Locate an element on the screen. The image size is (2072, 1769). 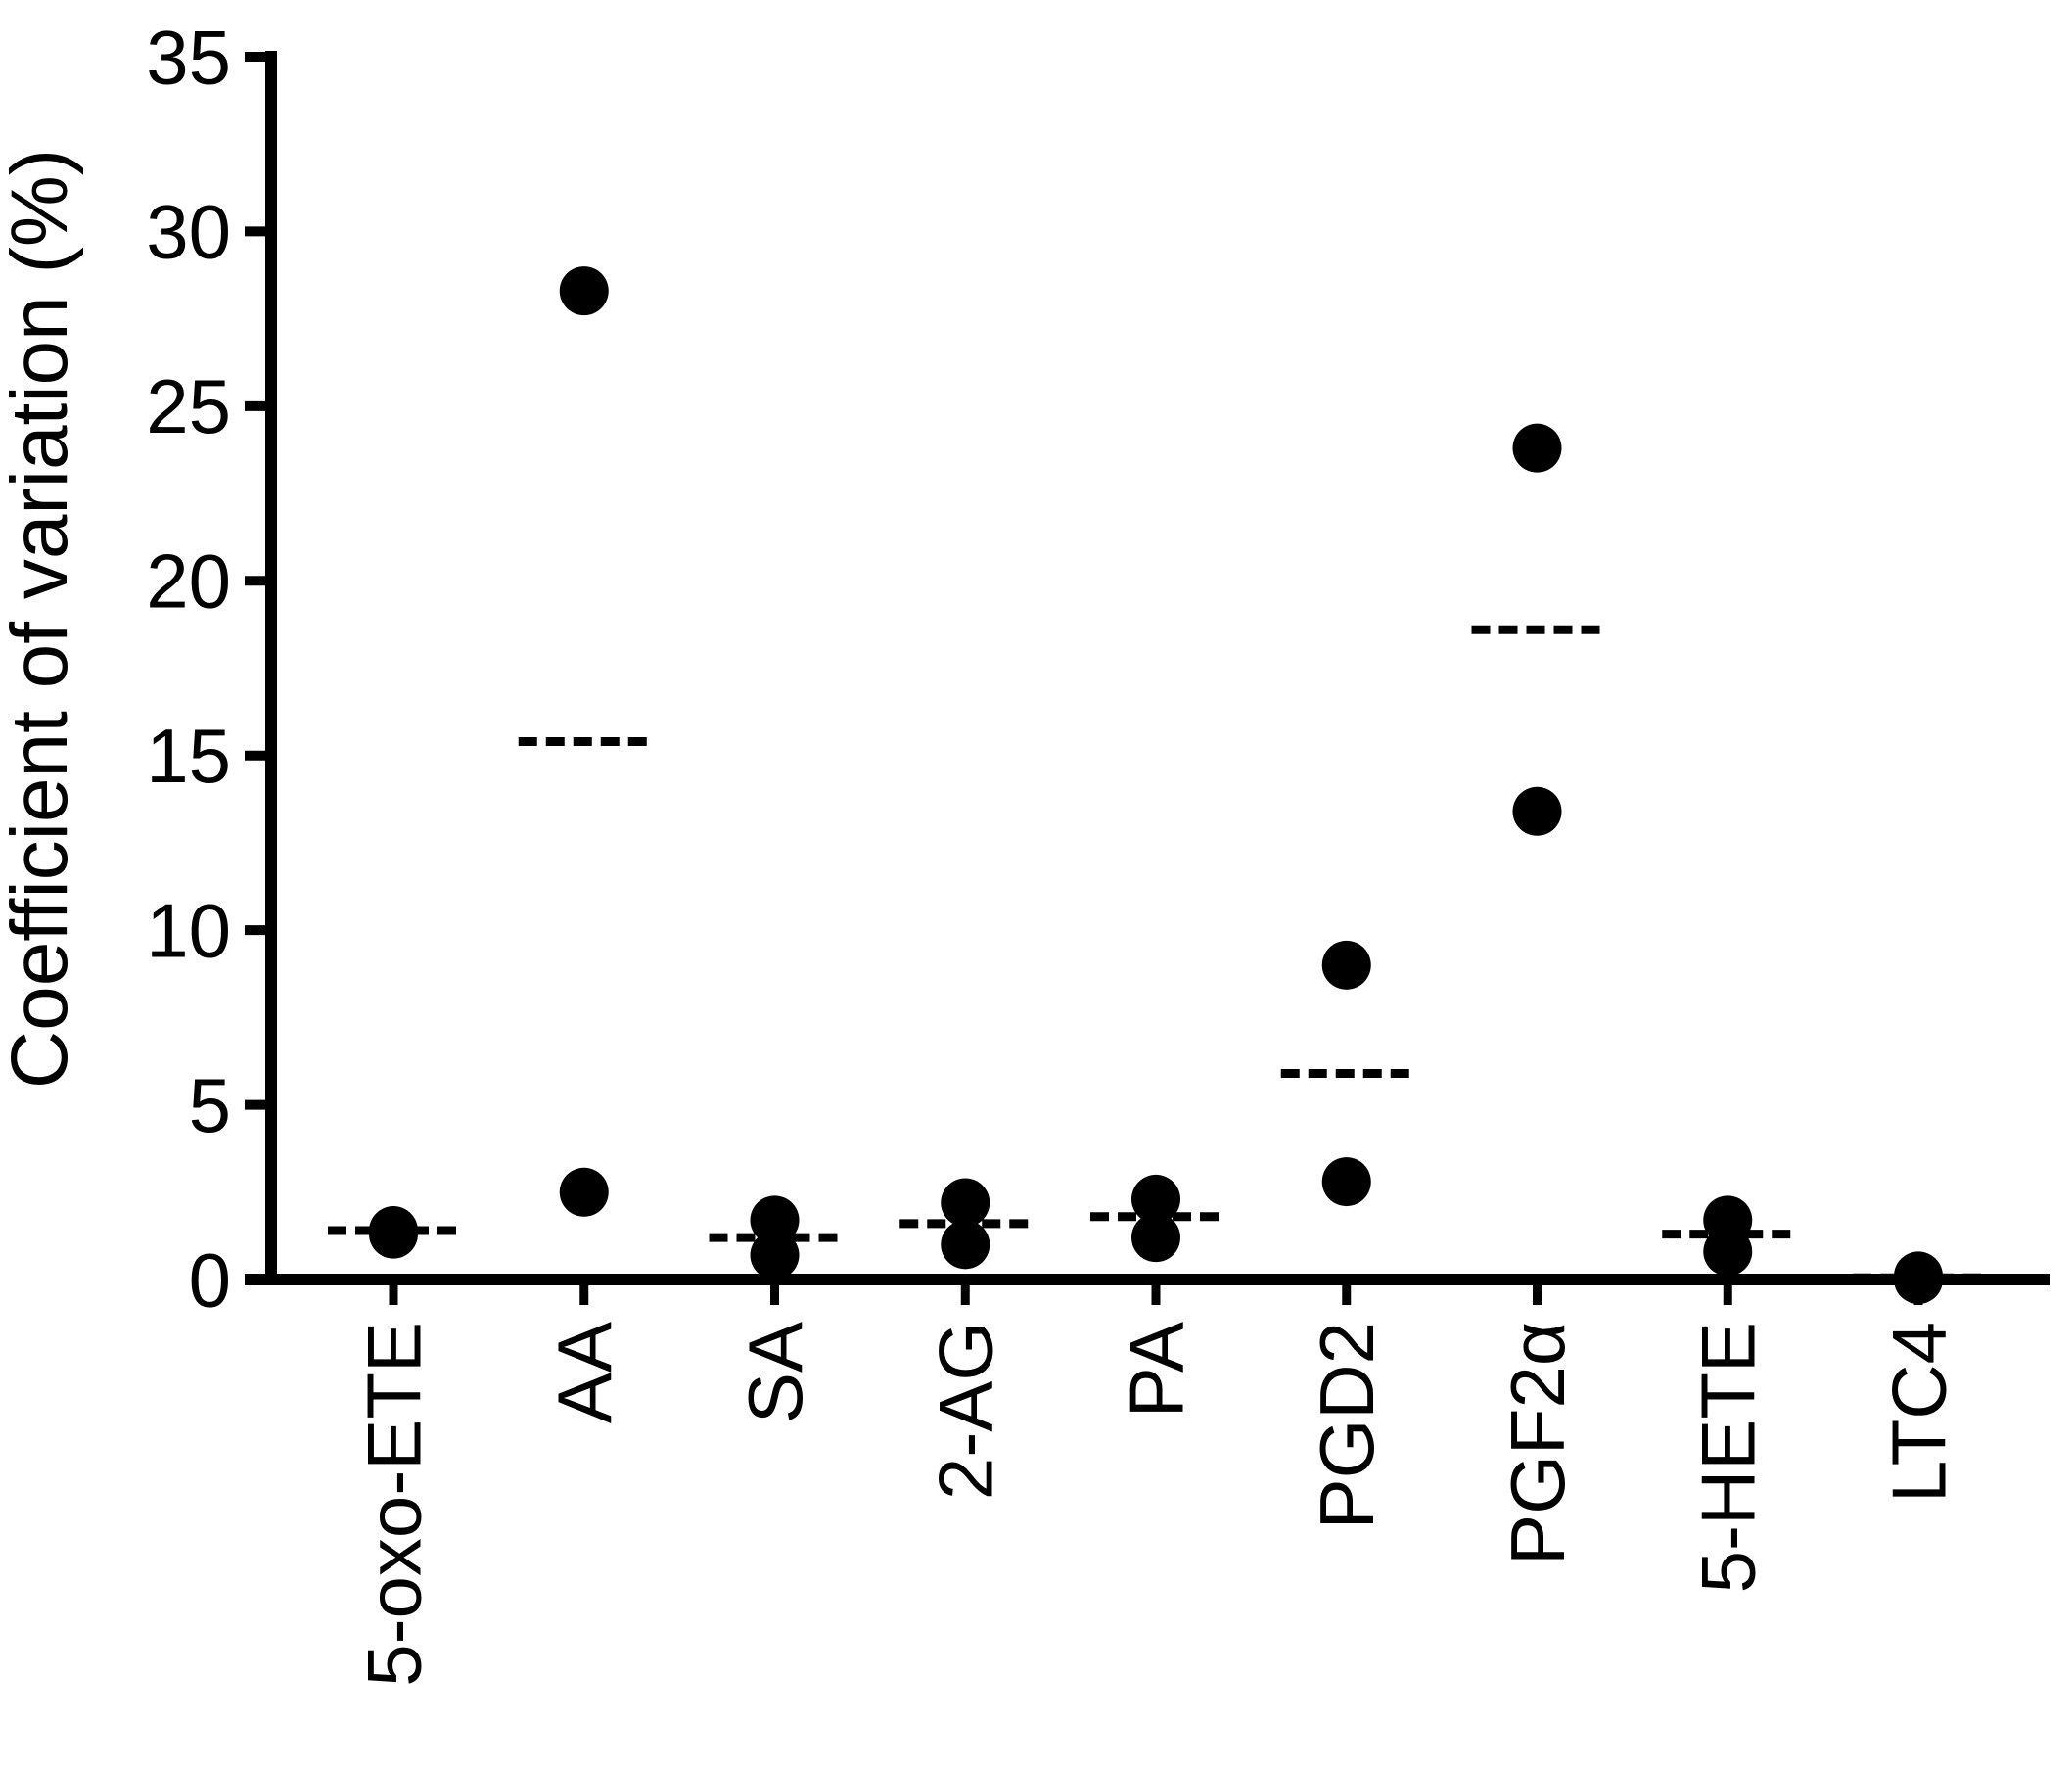
y-tick-label: 10 is located at coordinates (188, 930).